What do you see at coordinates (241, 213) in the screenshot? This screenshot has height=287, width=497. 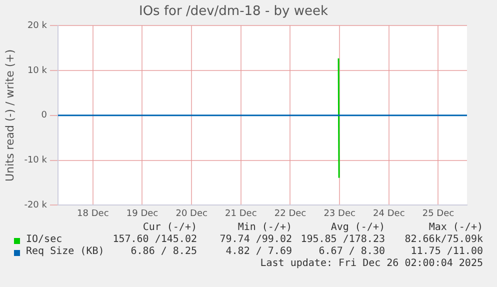 I see `x-tick-label: 21 Dec` at bounding box center [241, 213].